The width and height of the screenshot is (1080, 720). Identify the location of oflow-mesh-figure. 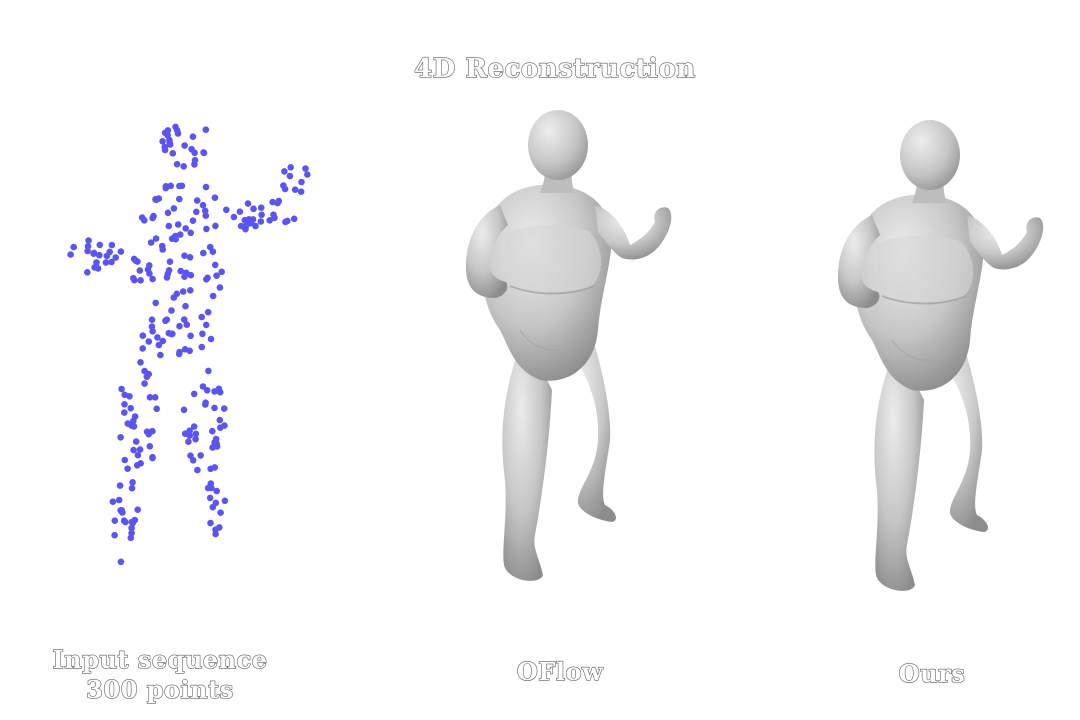
(568, 345).